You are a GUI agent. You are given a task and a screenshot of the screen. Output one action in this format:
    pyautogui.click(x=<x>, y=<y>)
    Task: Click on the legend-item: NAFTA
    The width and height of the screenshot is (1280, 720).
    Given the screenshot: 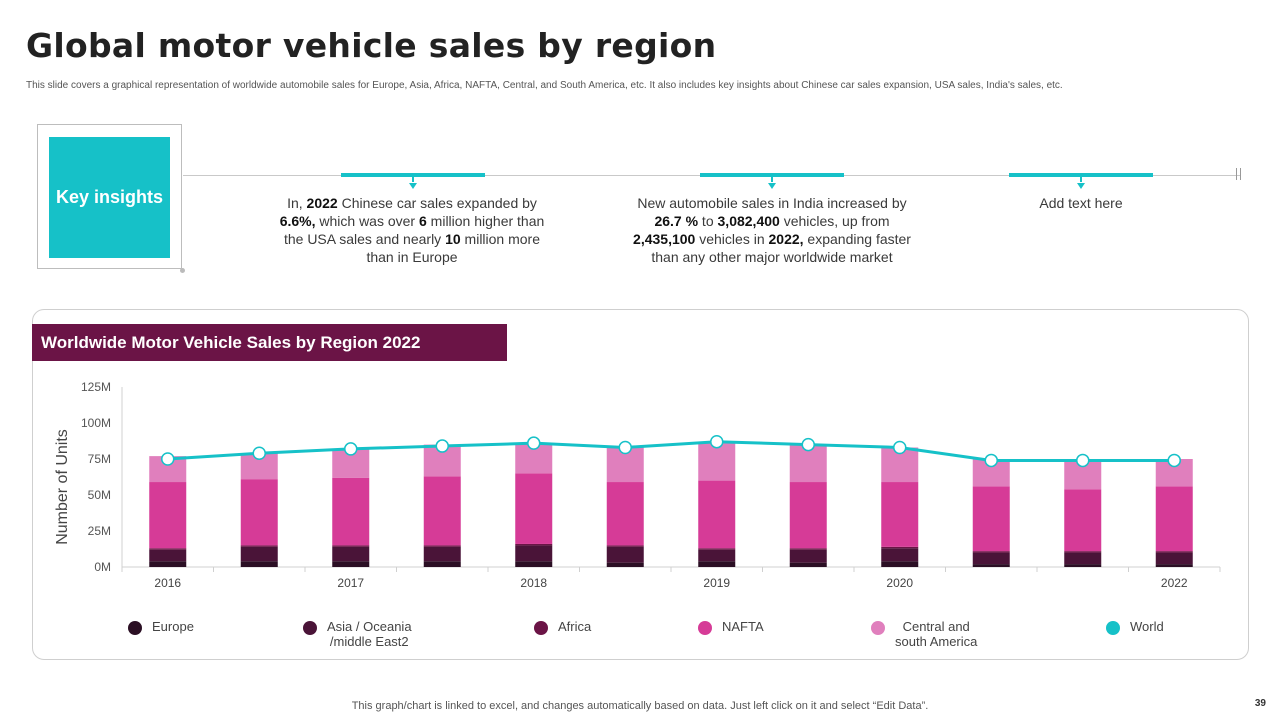 What is the action you would take?
    pyautogui.click(x=731, y=627)
    